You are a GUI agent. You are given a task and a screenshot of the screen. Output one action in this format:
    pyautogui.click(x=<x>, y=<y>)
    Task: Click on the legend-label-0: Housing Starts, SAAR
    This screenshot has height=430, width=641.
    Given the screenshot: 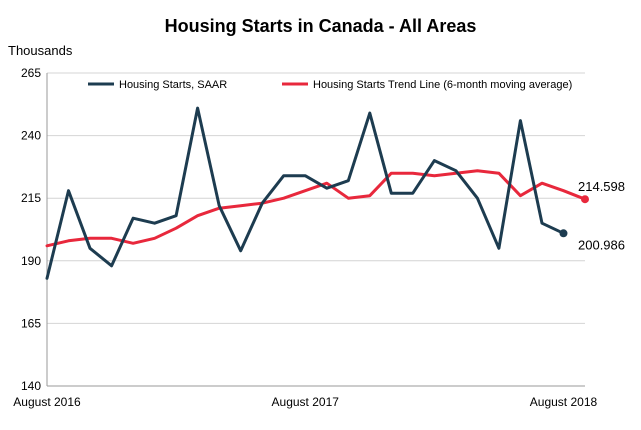 What is the action you would take?
    pyautogui.click(x=173, y=85)
    